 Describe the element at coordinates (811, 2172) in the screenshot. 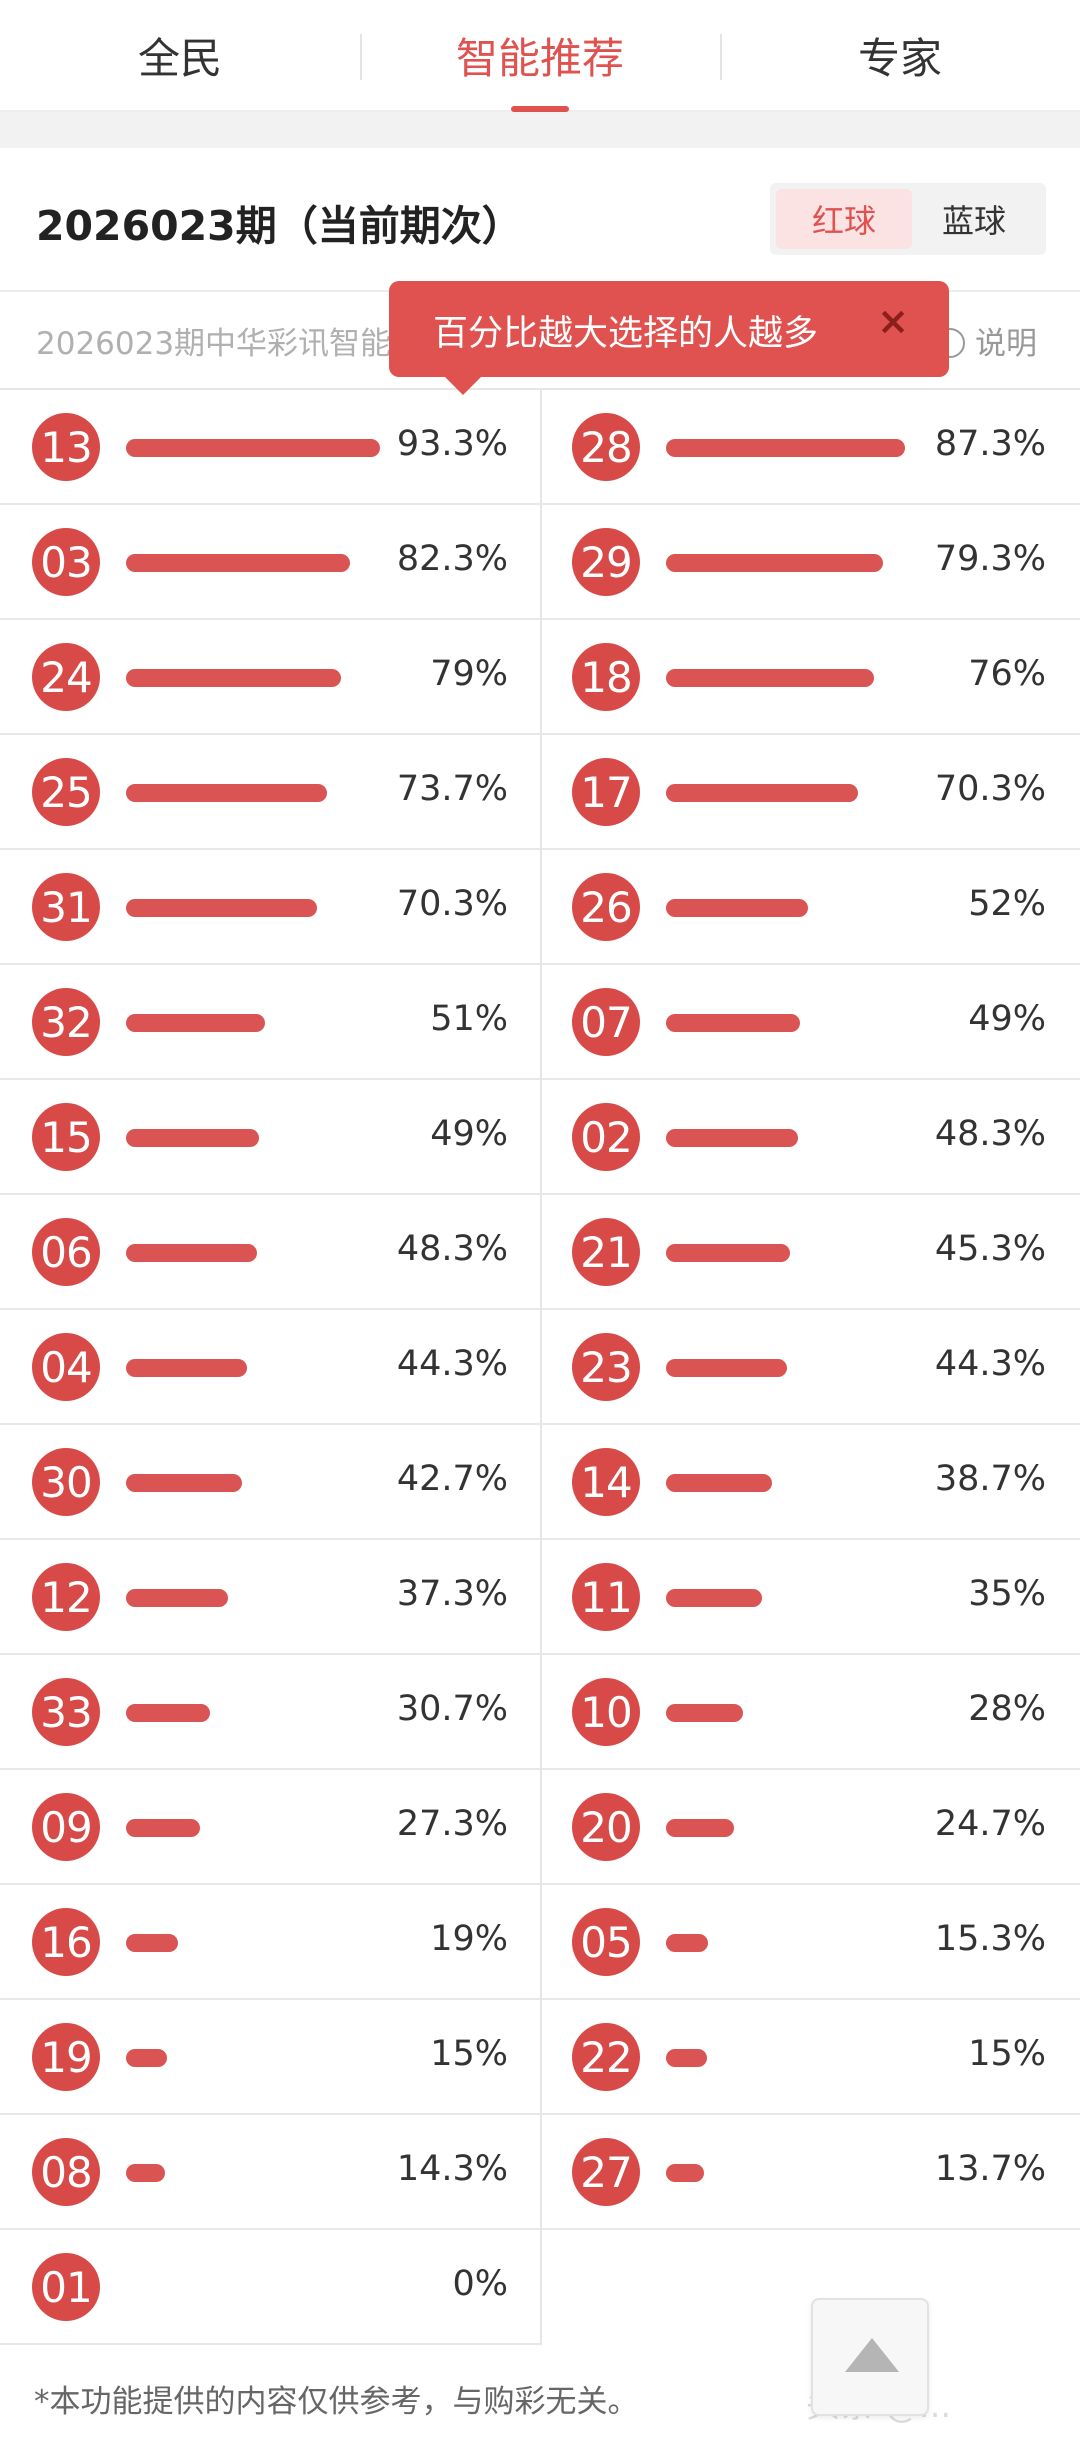

I see `number-row: 27 13.7%` at that location.